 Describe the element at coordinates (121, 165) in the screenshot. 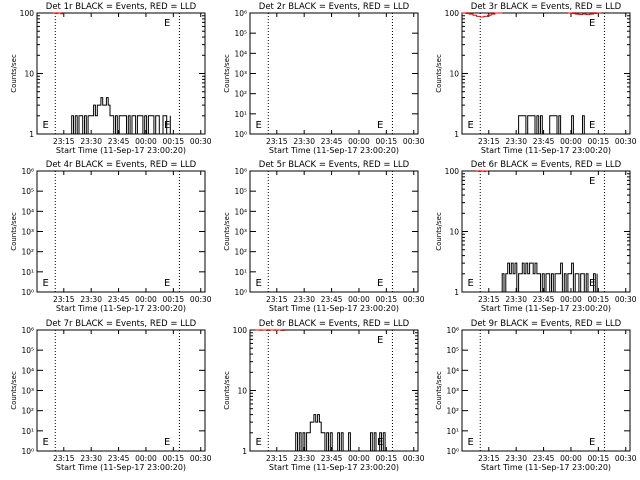

I see `panel-title: Det 4r BLACK = Events, RED = LLD` at that location.